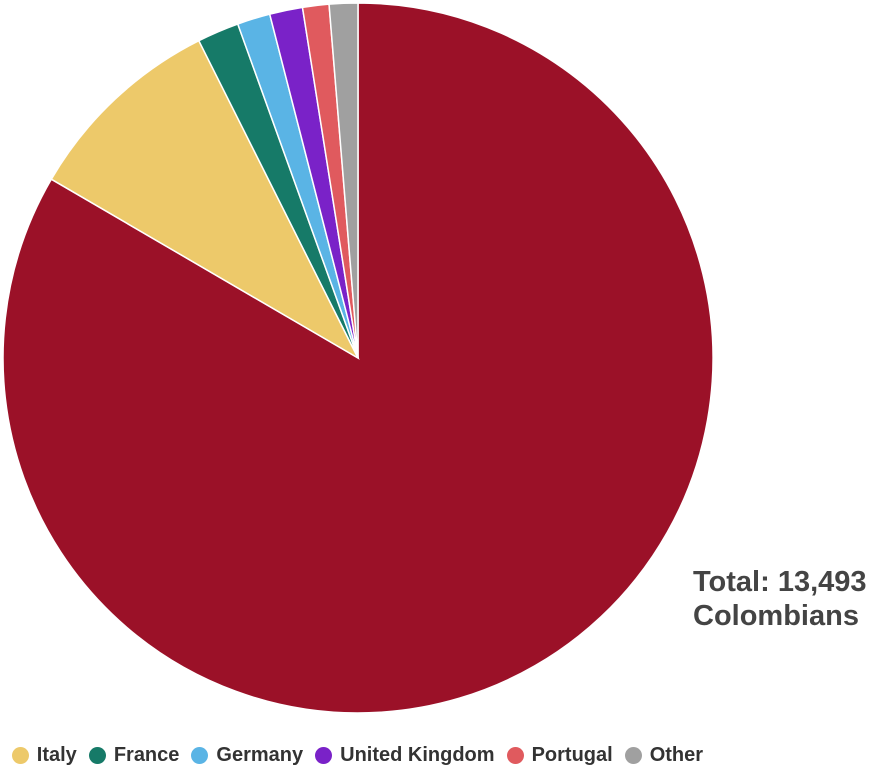 Image resolution: width=888 pixels, height=770 pixels. Describe the element at coordinates (200, 755) in the screenshot. I see `legend-swatch-germany` at that location.